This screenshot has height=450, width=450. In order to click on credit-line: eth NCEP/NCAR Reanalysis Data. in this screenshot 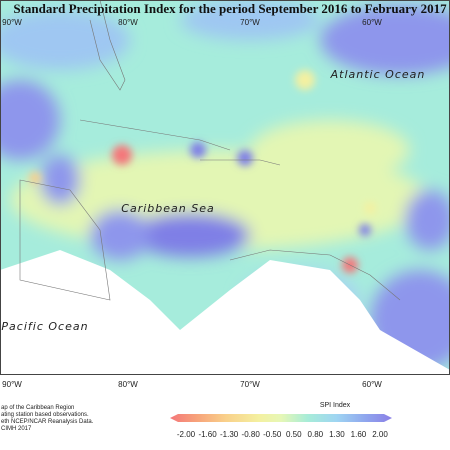, I will do `click(47, 422)`.